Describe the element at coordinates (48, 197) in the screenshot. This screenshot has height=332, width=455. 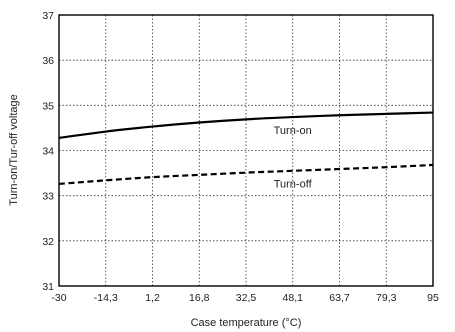
I see `y-tick-label: 33` at that location.